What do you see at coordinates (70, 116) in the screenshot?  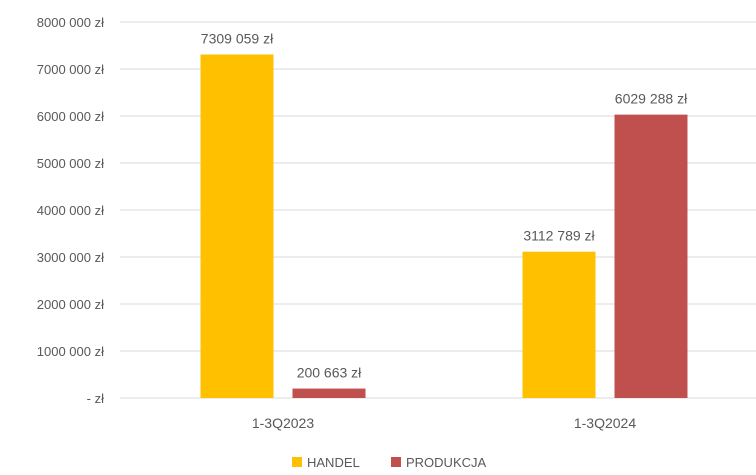 I see `y-tick-label: 6000 000 zł` at bounding box center [70, 116].